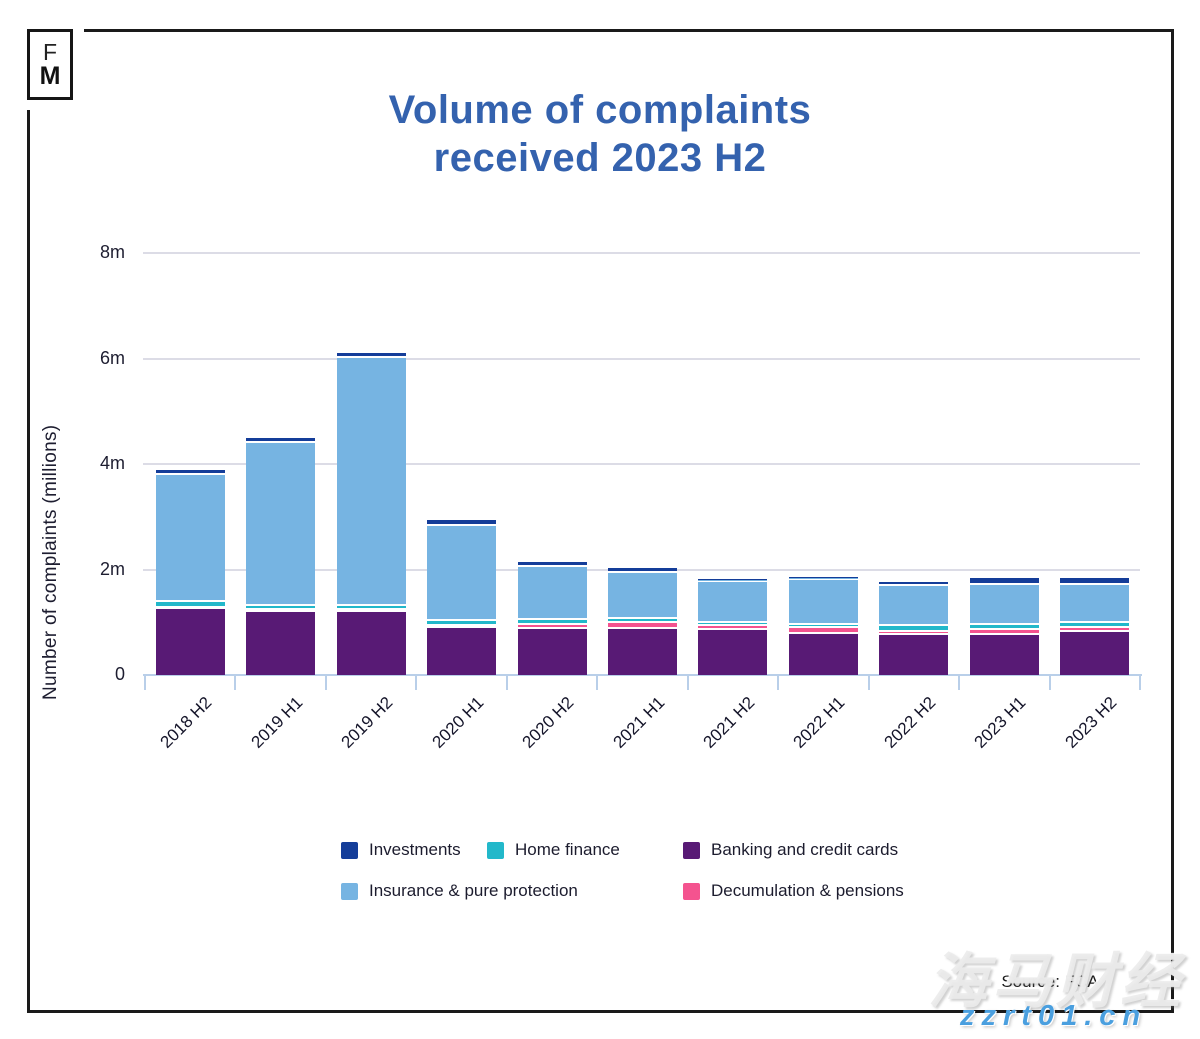  What do you see at coordinates (914, 627) in the screenshot?
I see `segment-home-finance-2022-h2` at bounding box center [914, 627].